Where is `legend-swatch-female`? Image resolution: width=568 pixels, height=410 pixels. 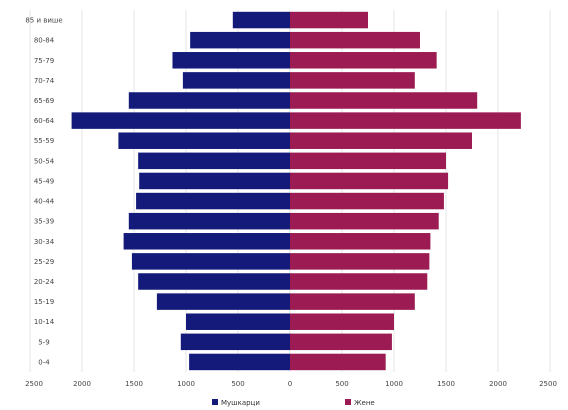
legend-swatch-female is located at coordinates (348, 402).